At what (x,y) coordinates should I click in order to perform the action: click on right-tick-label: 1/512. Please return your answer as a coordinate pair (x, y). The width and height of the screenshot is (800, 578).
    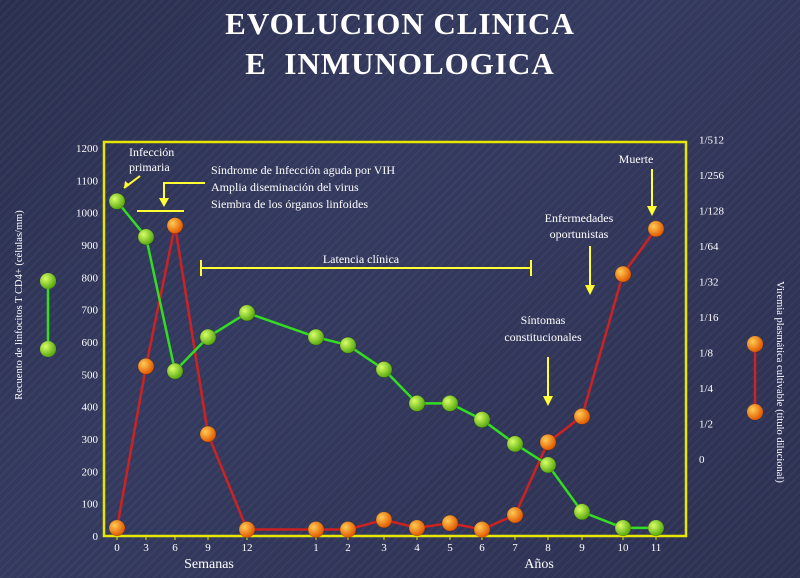
    Looking at the image, I should click on (711, 141).